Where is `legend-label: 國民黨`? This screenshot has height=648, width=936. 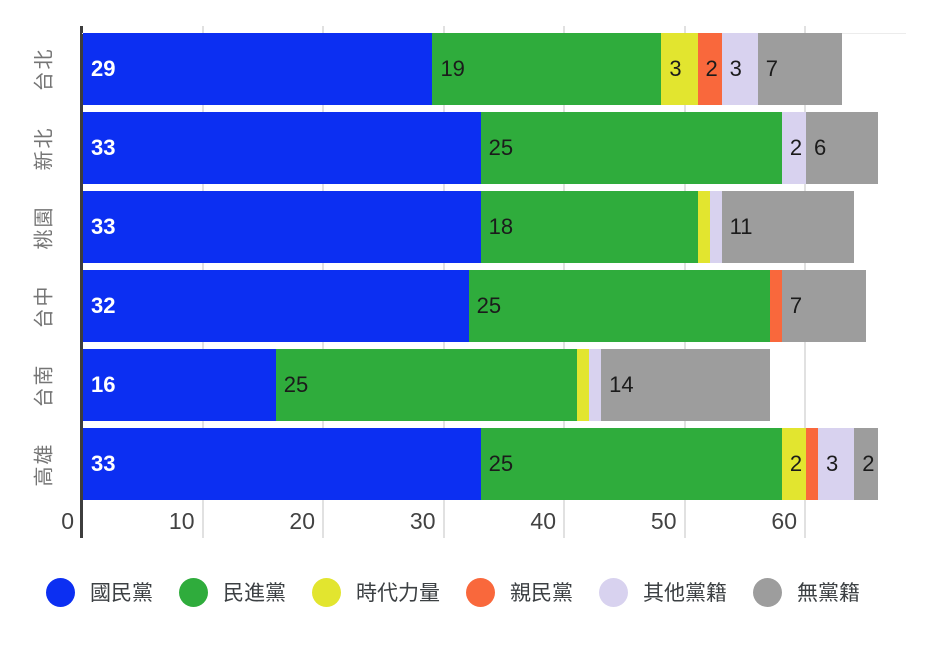 legend-label: 國民黨 is located at coordinates (121, 593).